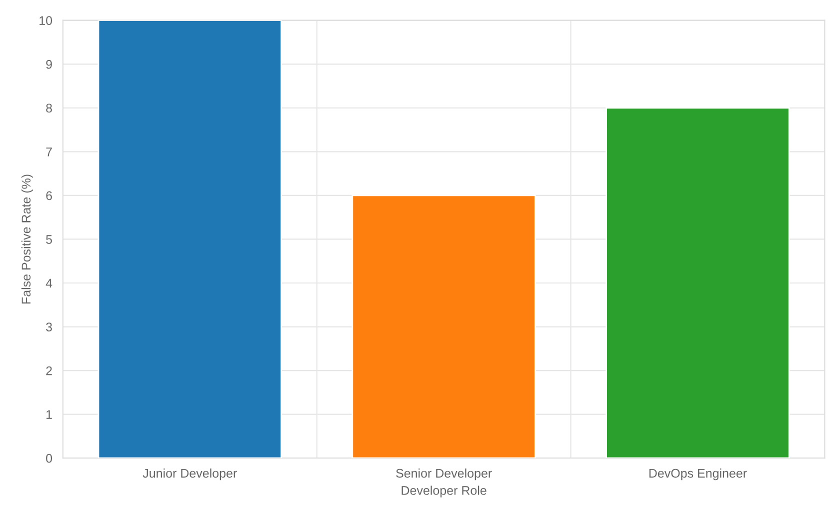  I want to click on y-tick-label: 0, so click(49, 458).